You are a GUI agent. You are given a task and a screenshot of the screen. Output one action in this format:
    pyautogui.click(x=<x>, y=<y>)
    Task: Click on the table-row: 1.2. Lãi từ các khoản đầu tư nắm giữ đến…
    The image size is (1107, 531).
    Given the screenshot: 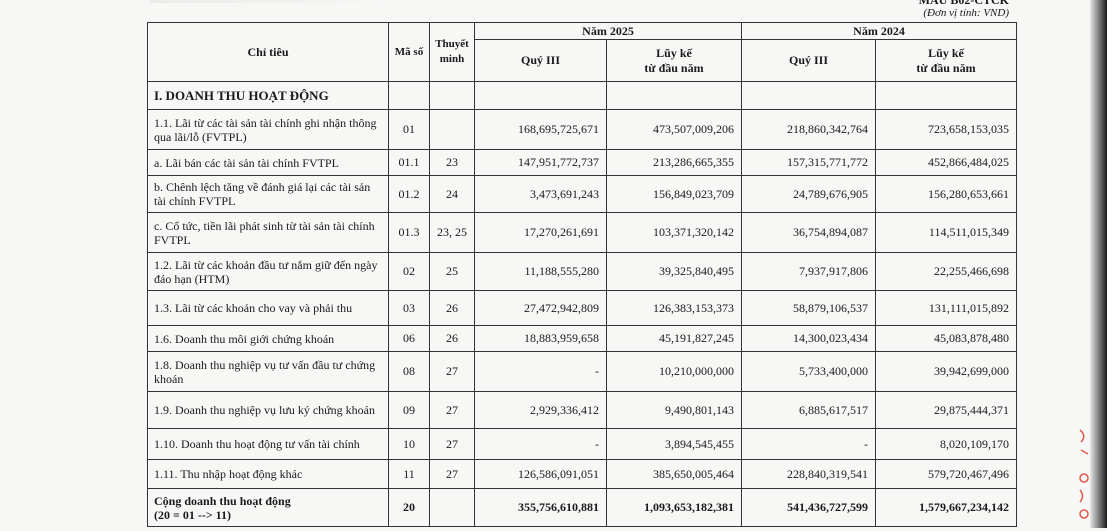 What is the action you would take?
    pyautogui.click(x=582, y=271)
    